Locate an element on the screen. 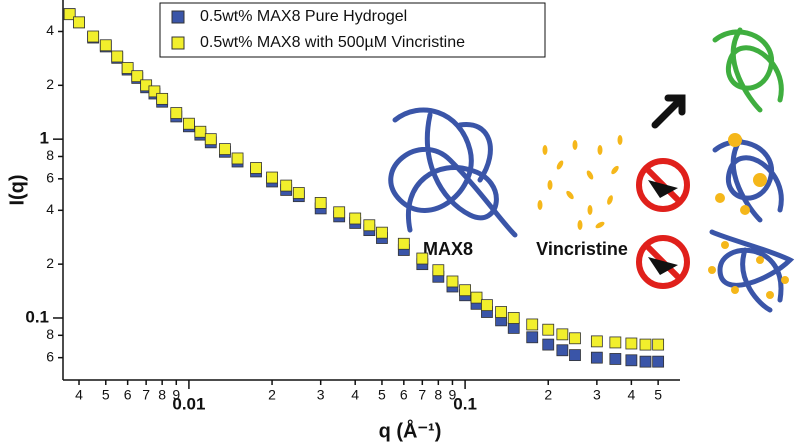 Image resolution: width=800 pixels, height=445 pixels. x-tick-label: 0.1 is located at coordinates (465, 403).